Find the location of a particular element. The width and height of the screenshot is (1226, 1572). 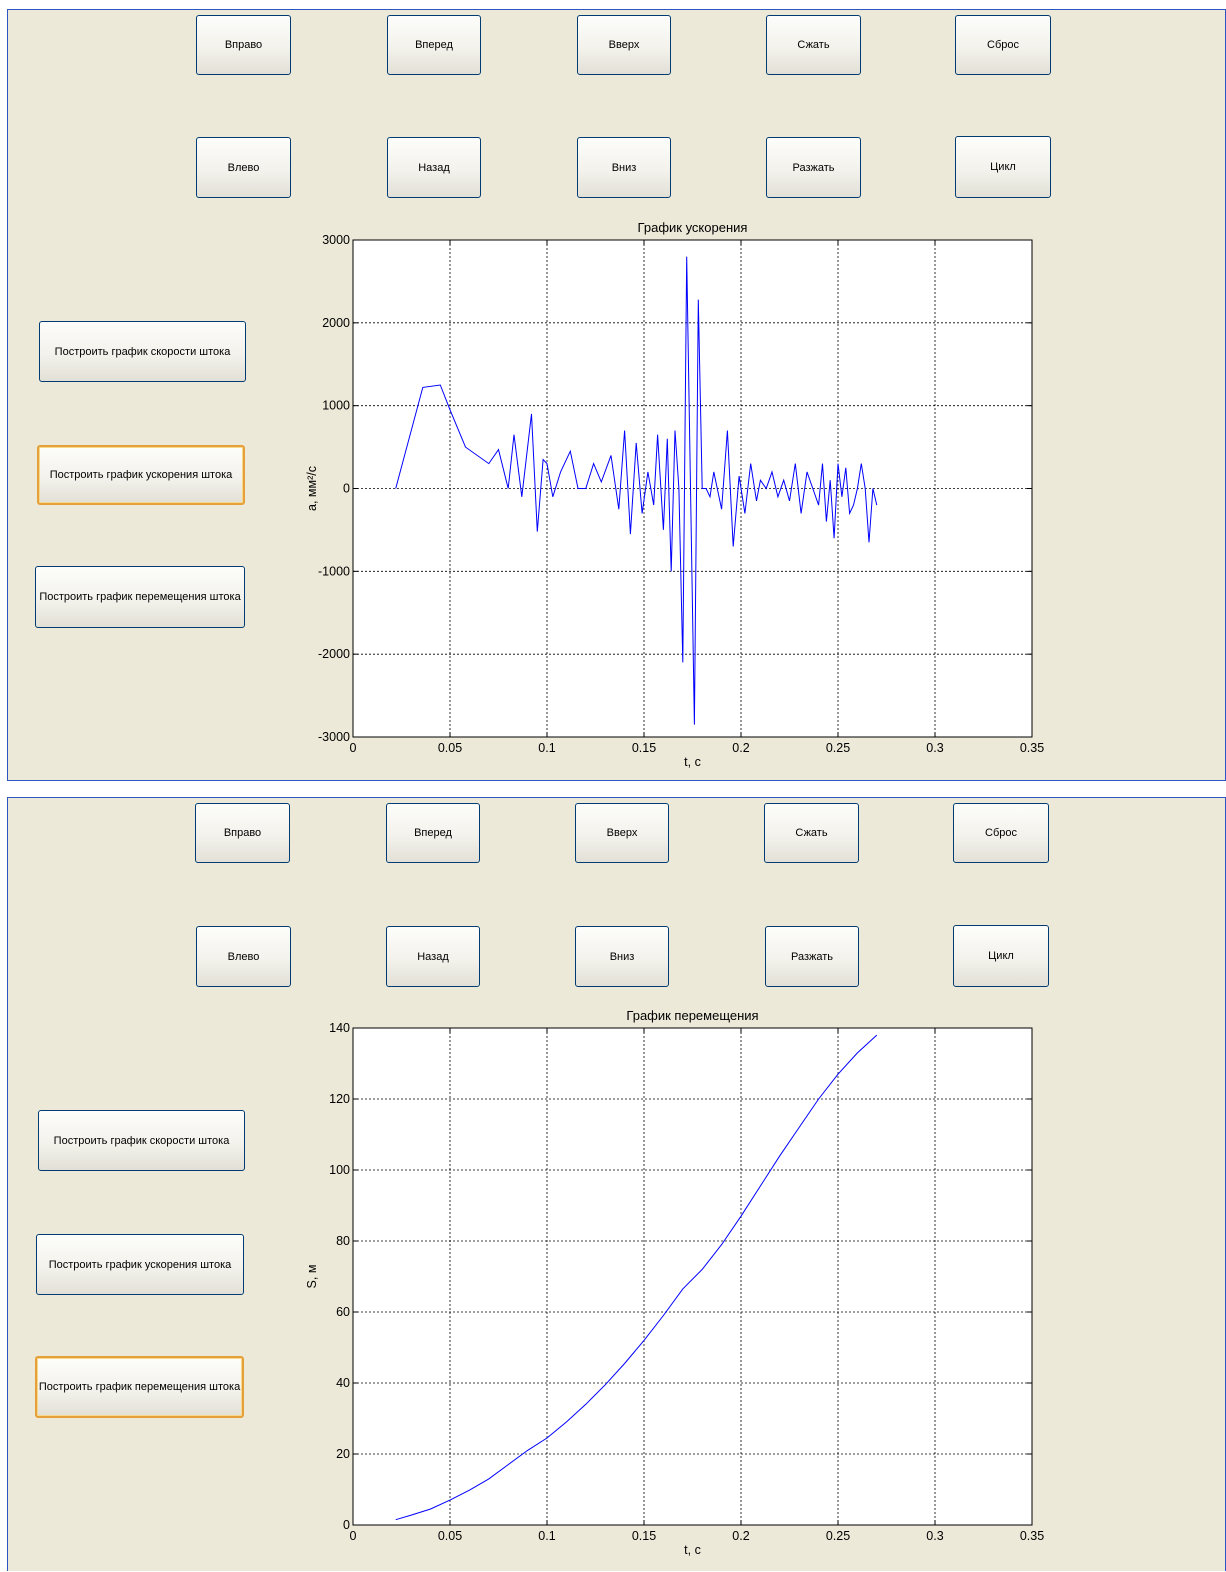

y-tick-label: 80 is located at coordinates (343, 1241).